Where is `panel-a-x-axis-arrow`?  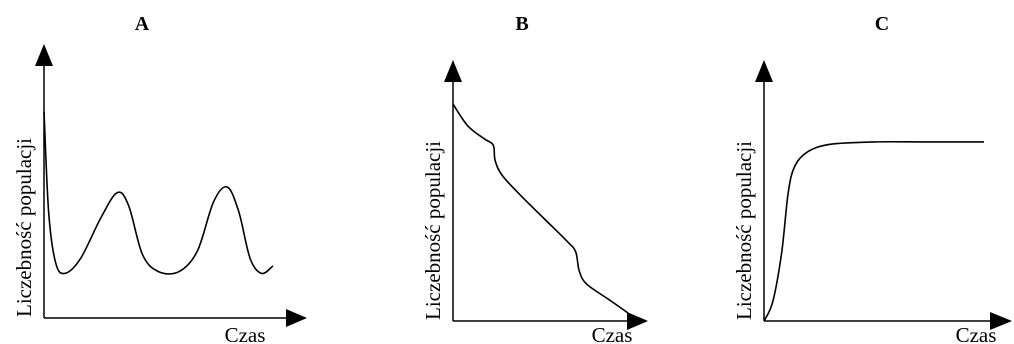
panel-a-x-axis-arrow is located at coordinates (296, 318).